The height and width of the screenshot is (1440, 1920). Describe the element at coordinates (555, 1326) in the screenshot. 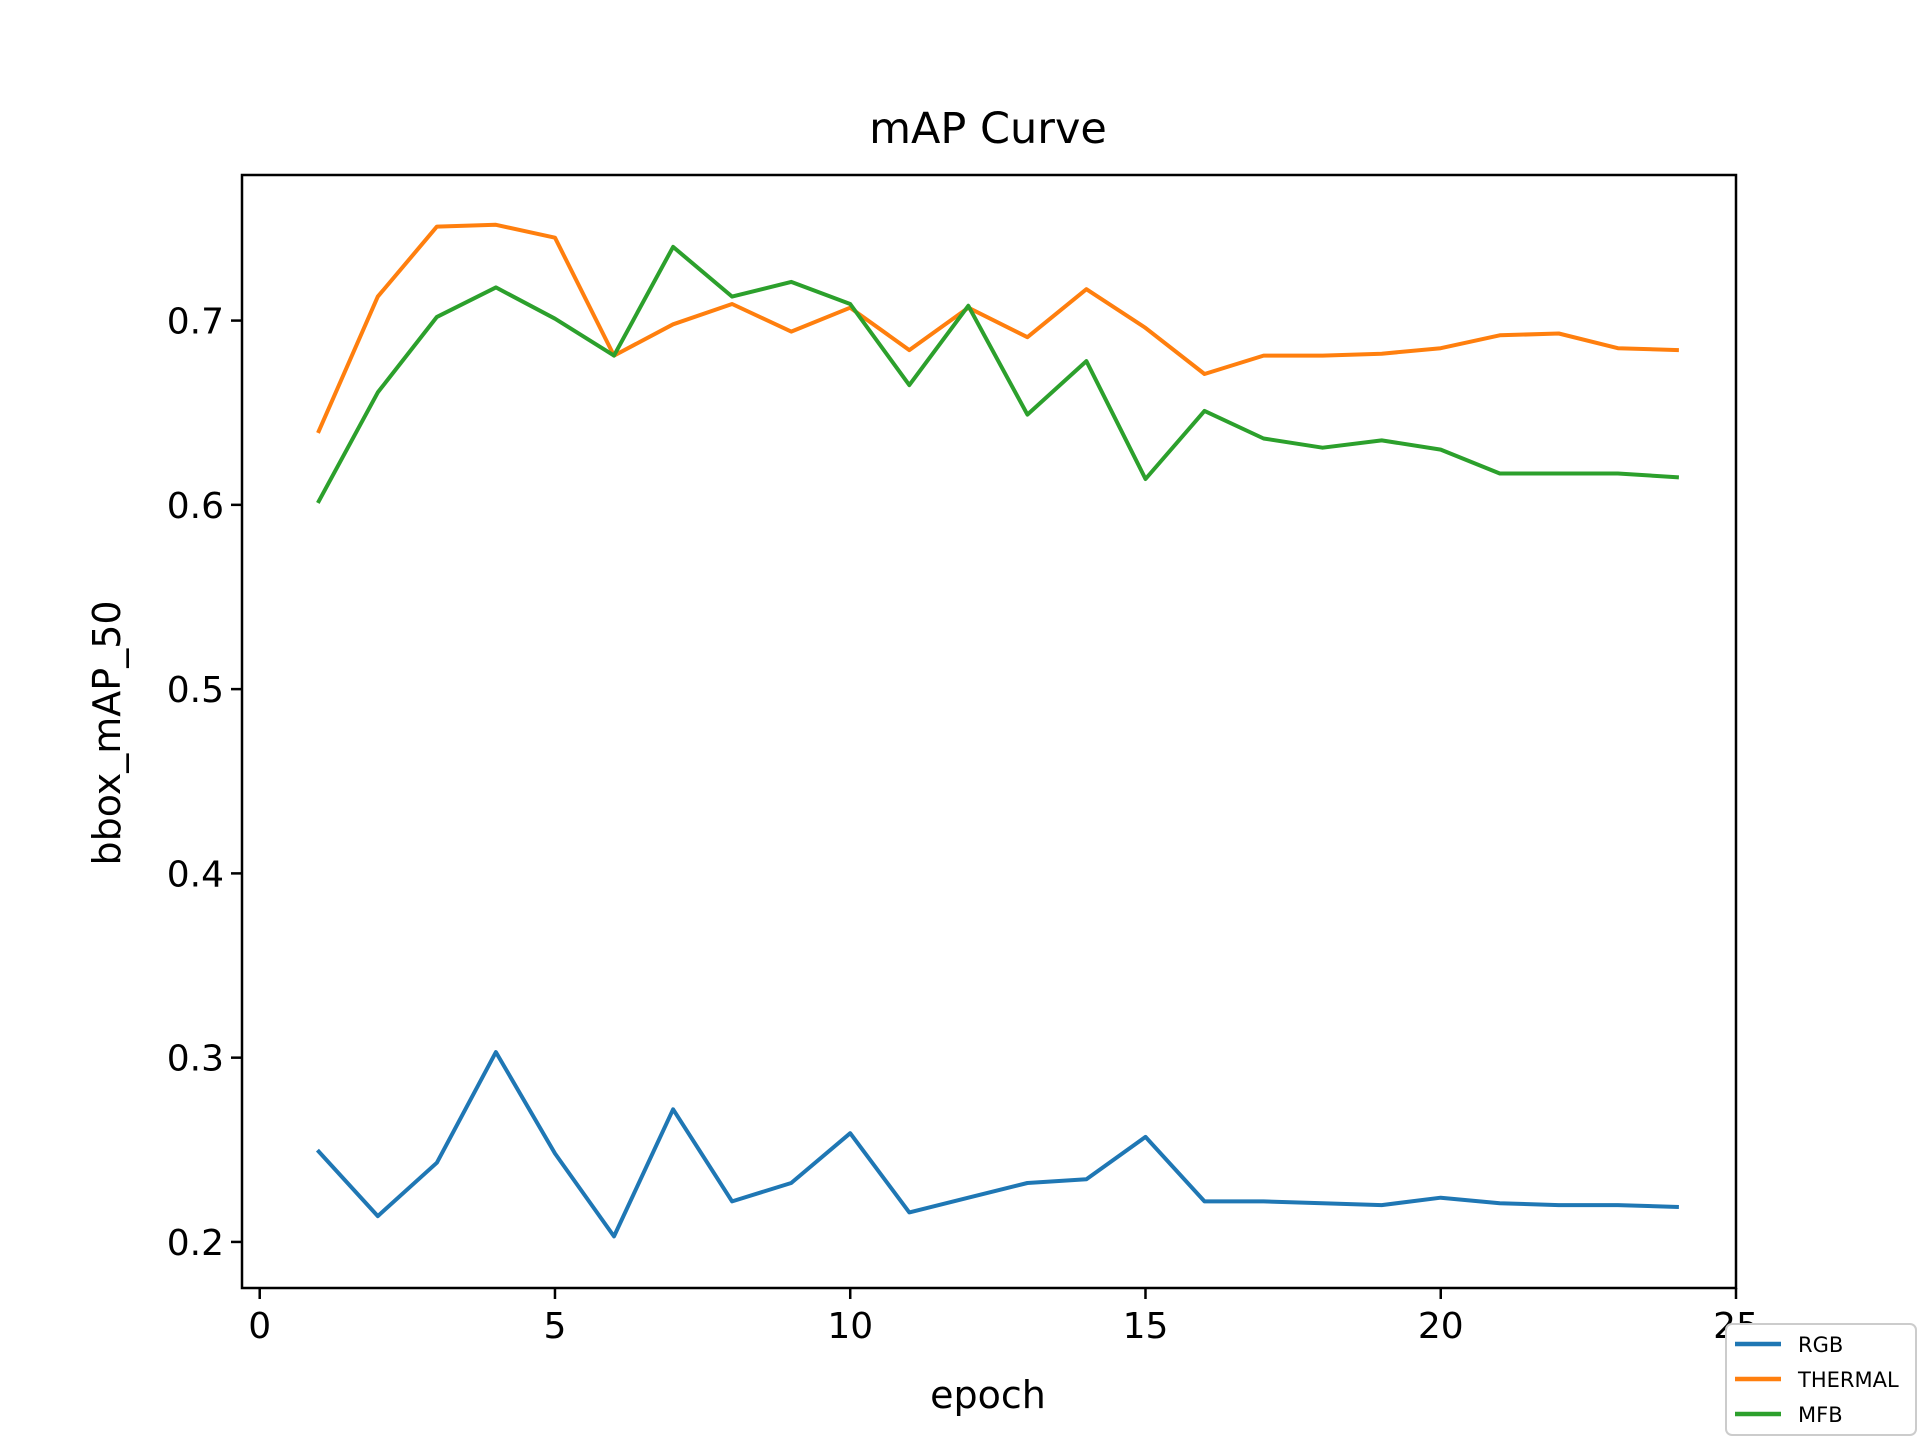

I see `x-tick-label: 5` at that location.